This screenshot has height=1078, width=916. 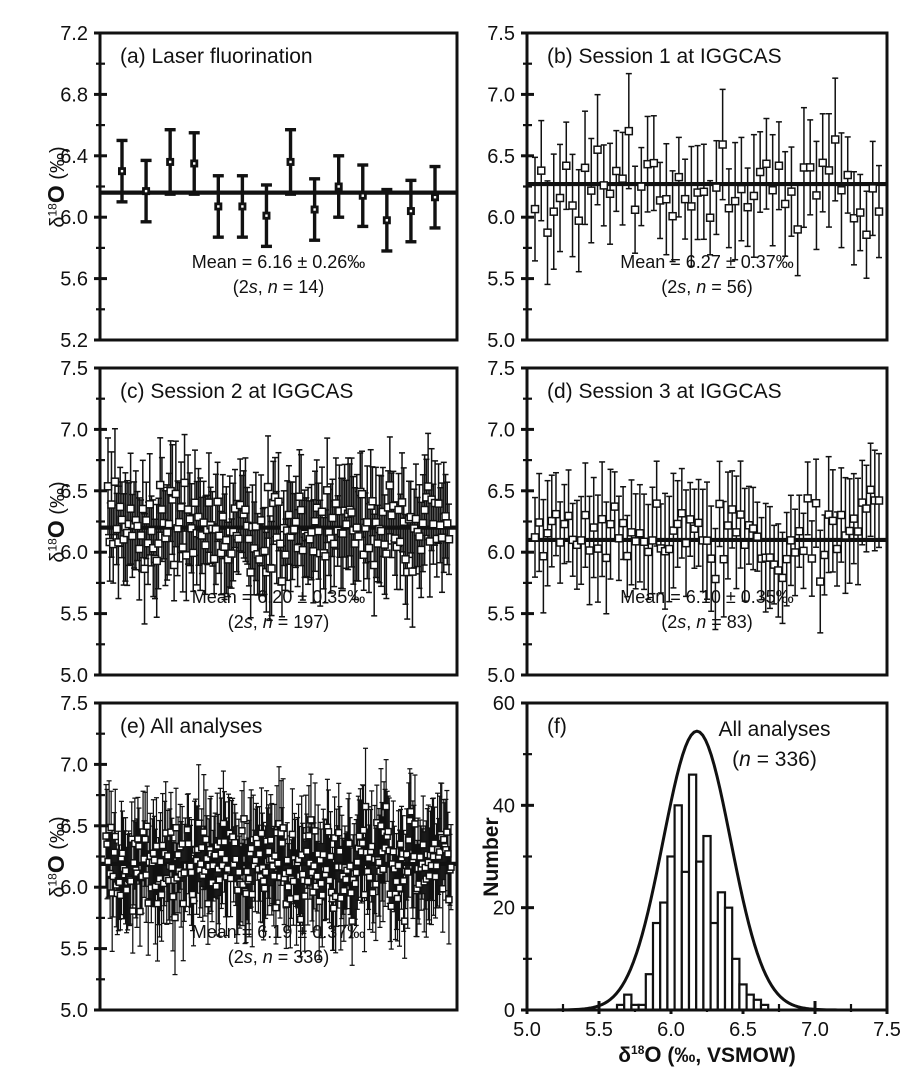 I want to click on y-tick-label: 6.8, so click(x=74, y=95).